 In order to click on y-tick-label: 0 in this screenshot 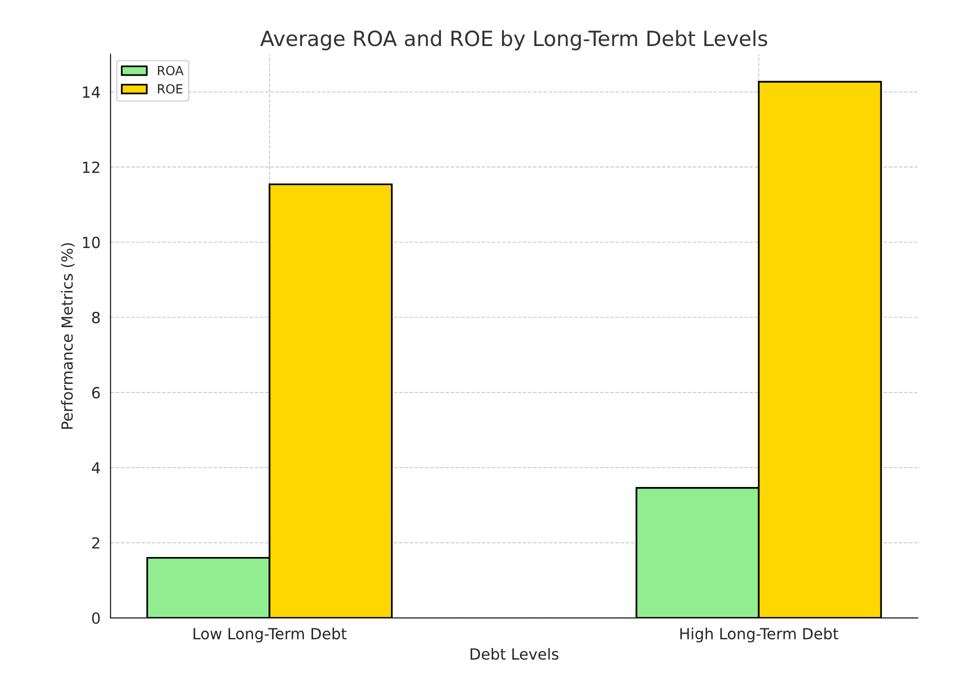, I will do `click(96, 618)`.